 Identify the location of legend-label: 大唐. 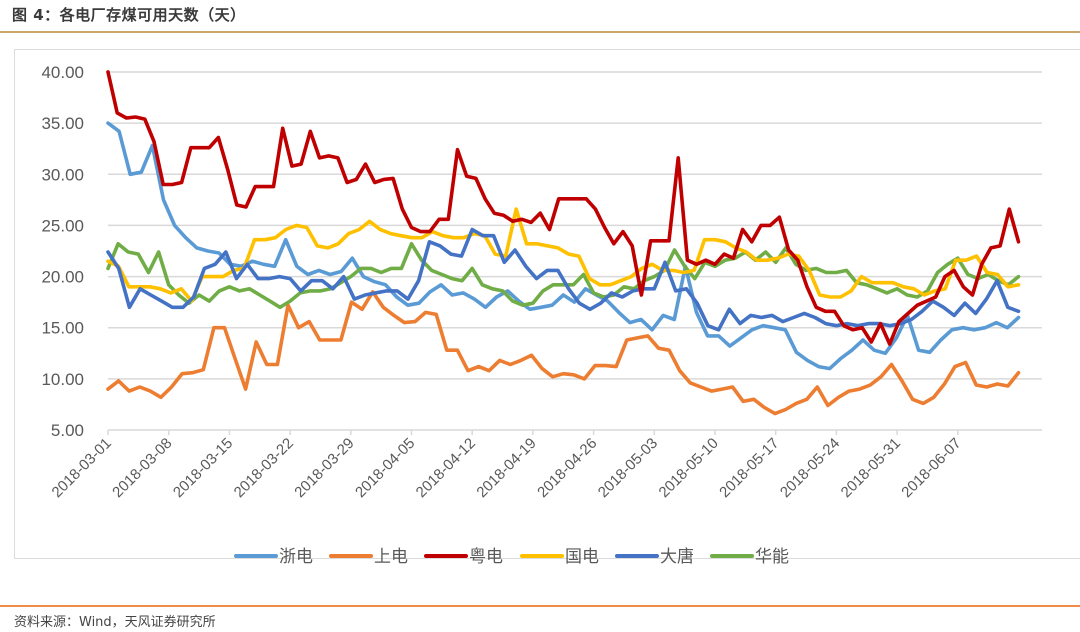
(677, 556).